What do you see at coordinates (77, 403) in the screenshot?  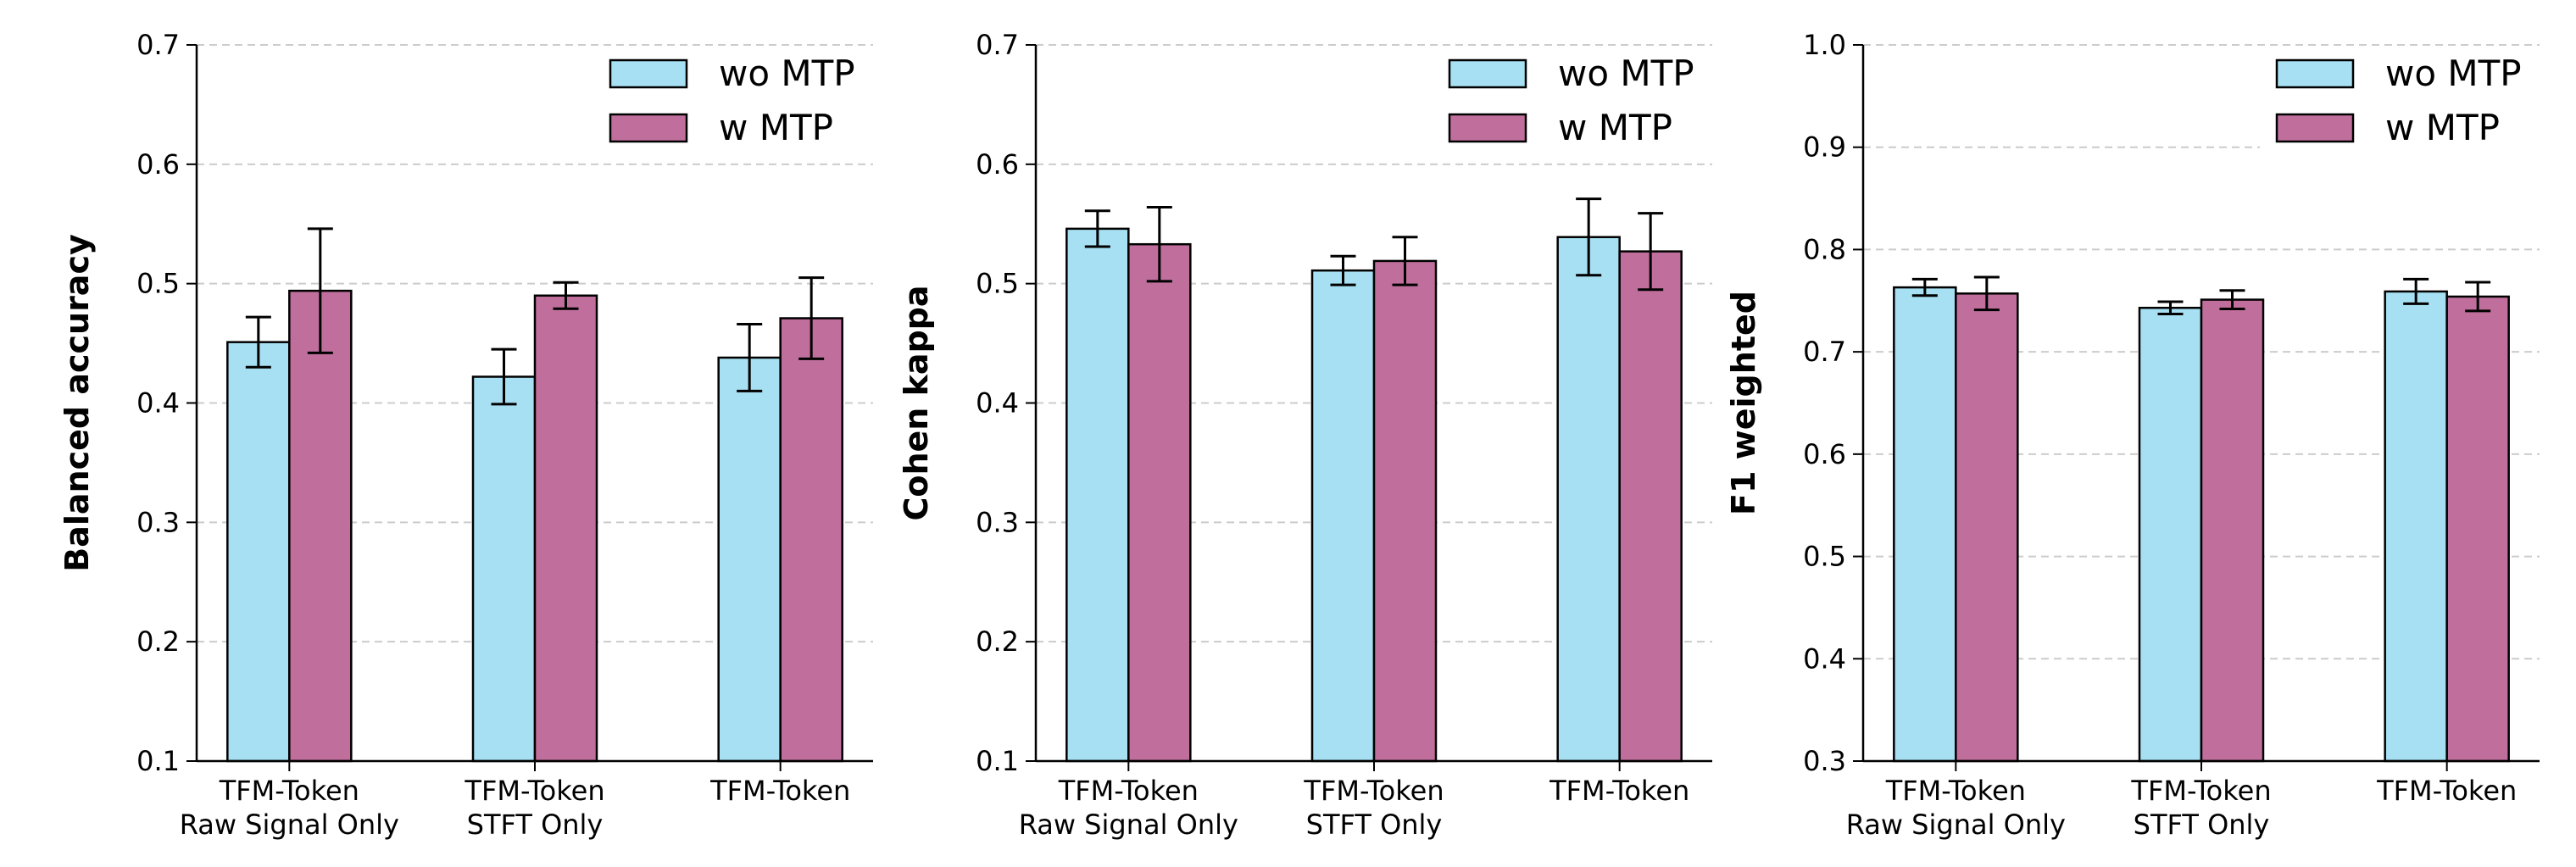 I see `y-axis-title: Balanced accuracy` at bounding box center [77, 403].